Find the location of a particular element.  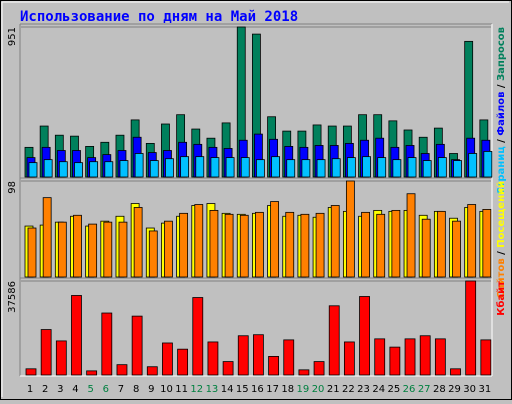

legend: Кбайт is located at coordinates (501, 298).